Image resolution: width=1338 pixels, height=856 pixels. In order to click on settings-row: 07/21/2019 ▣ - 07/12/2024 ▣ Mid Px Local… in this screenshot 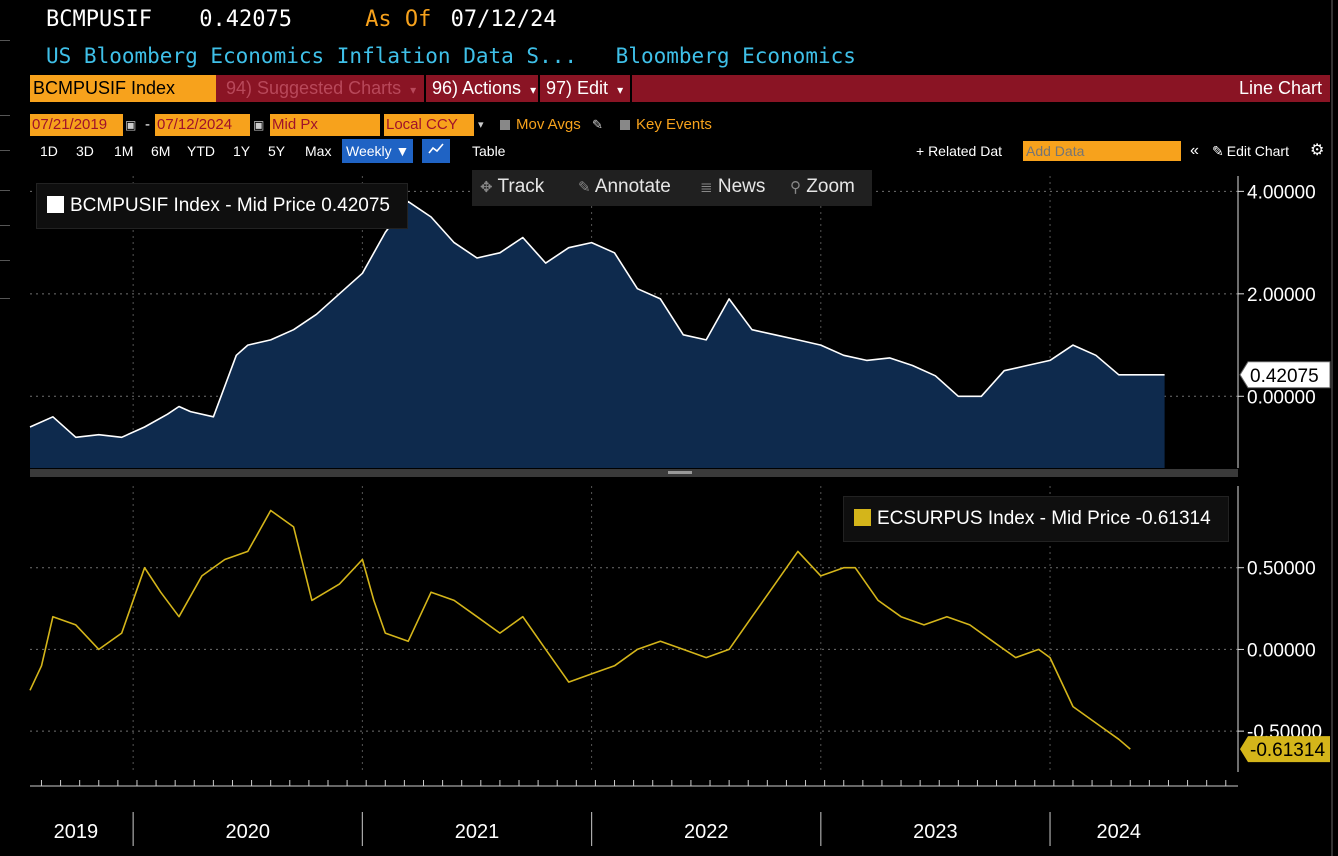, I will do `click(680, 125)`.